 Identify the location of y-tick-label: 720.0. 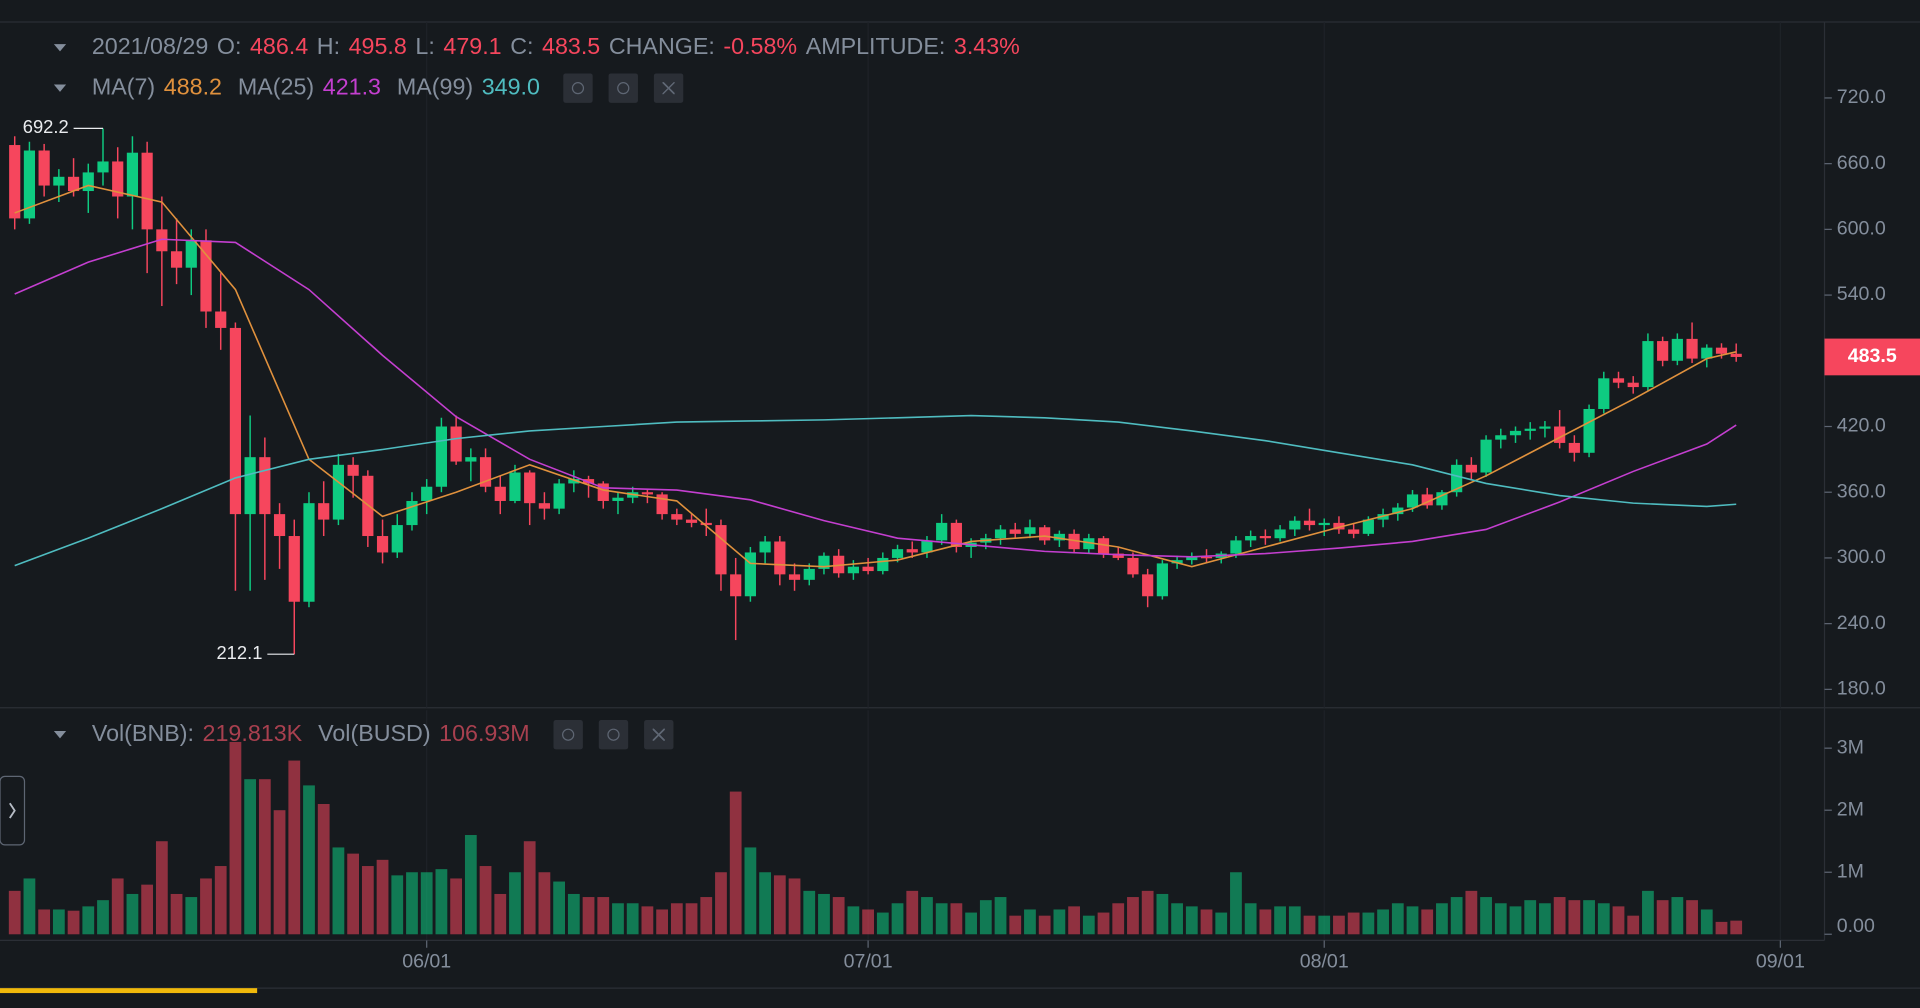
(1861, 97).